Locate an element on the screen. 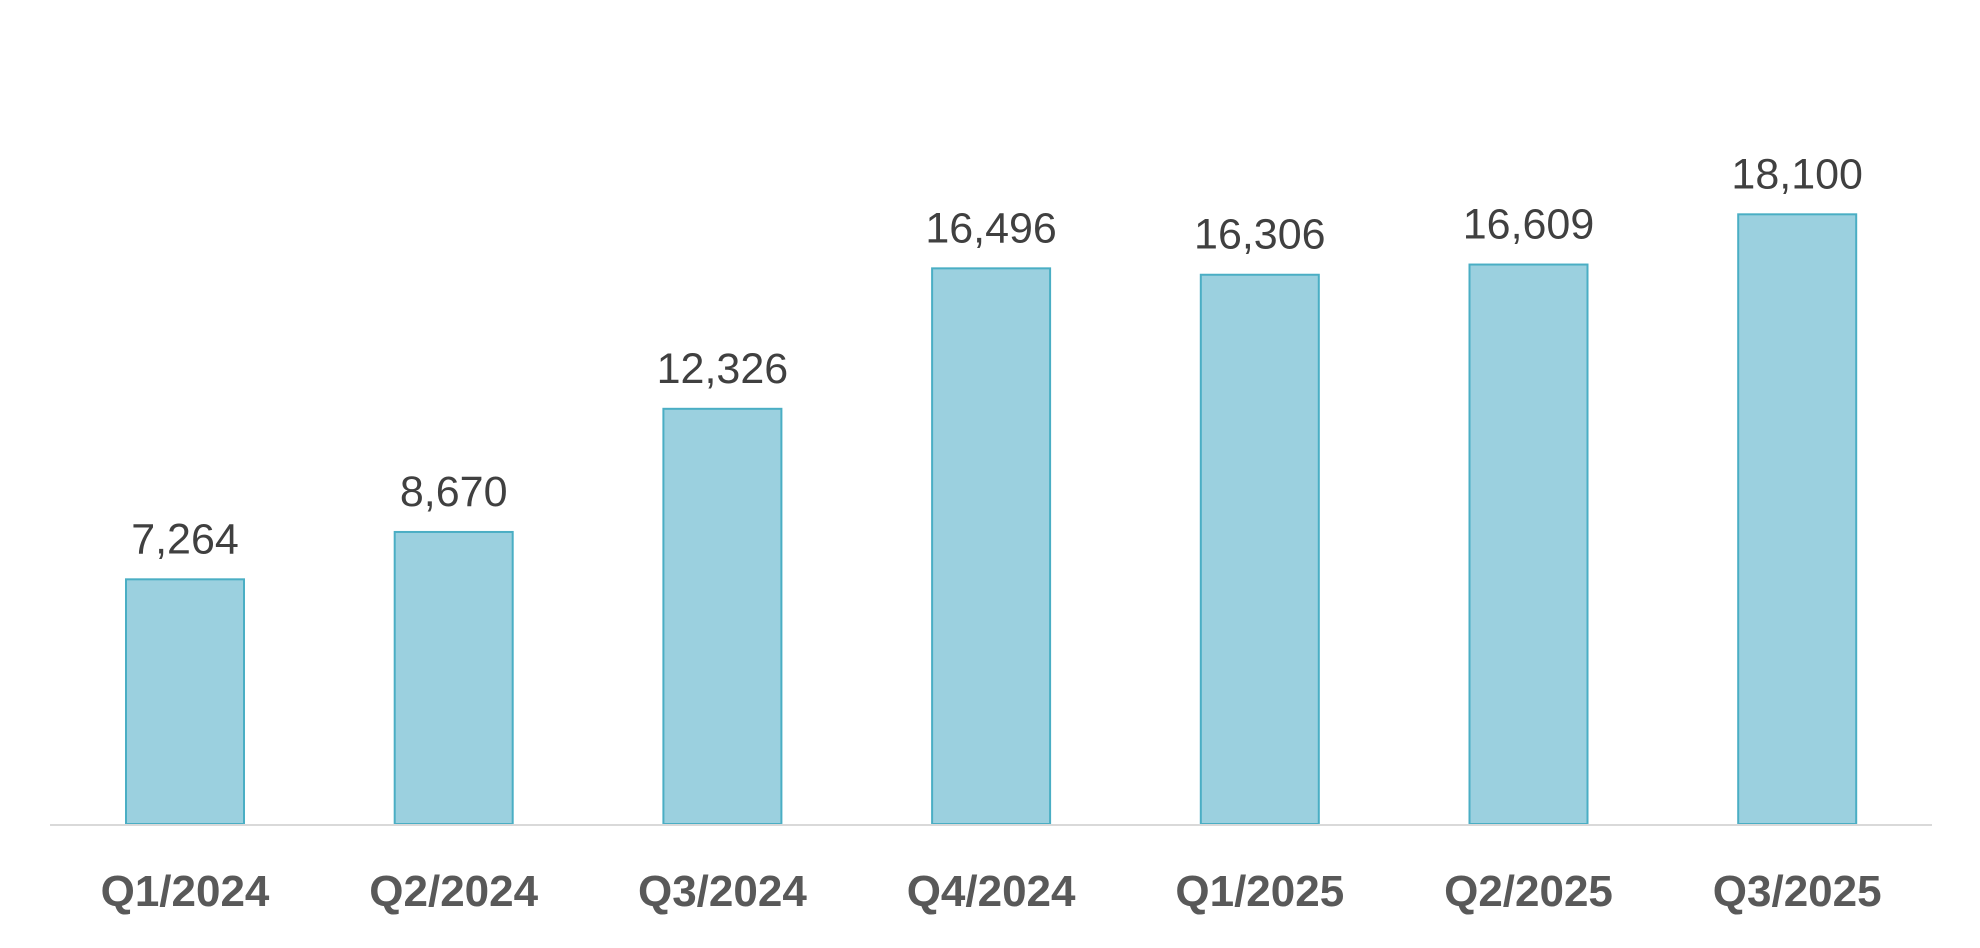  data-label-q2-2025: 16,609 is located at coordinates (1529, 225).